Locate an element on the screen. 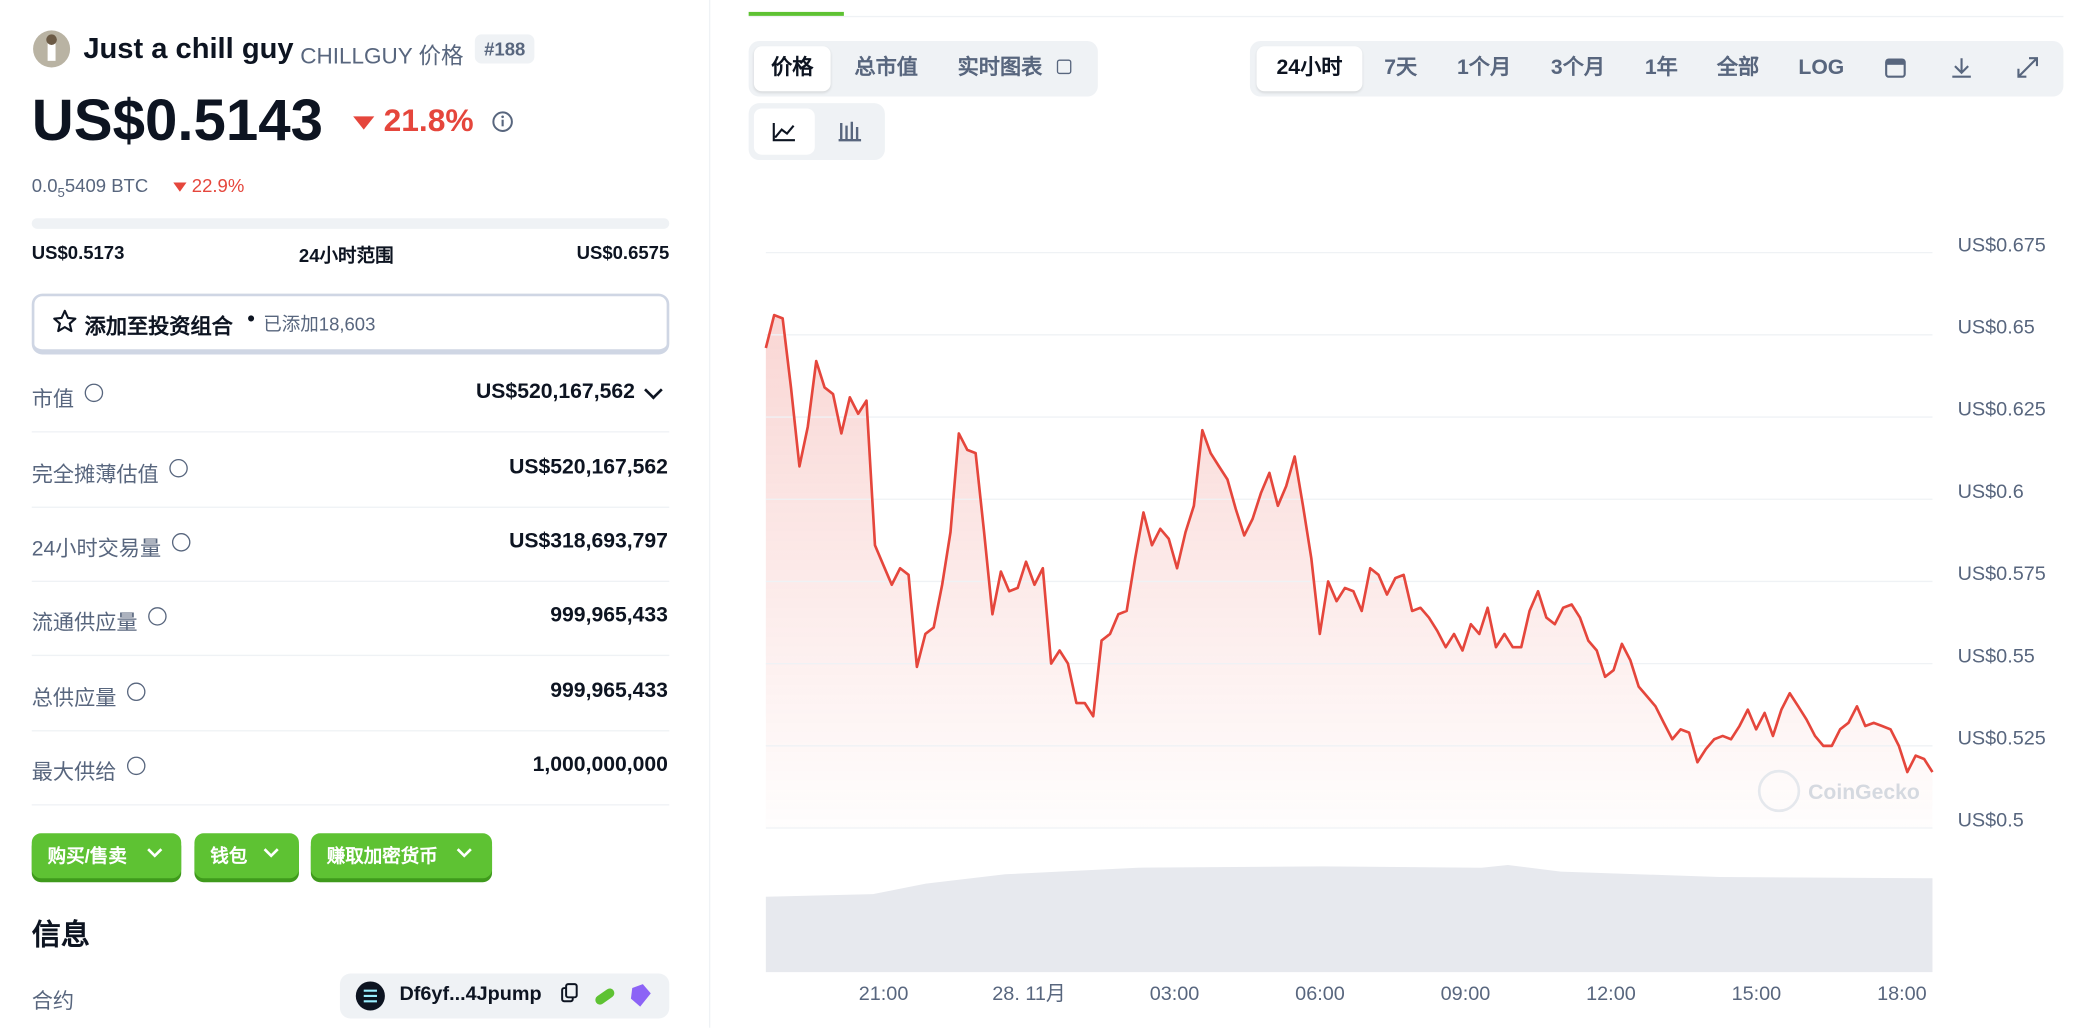 The width and height of the screenshot is (2074, 1028). contract-actions is located at coordinates (608, 996).